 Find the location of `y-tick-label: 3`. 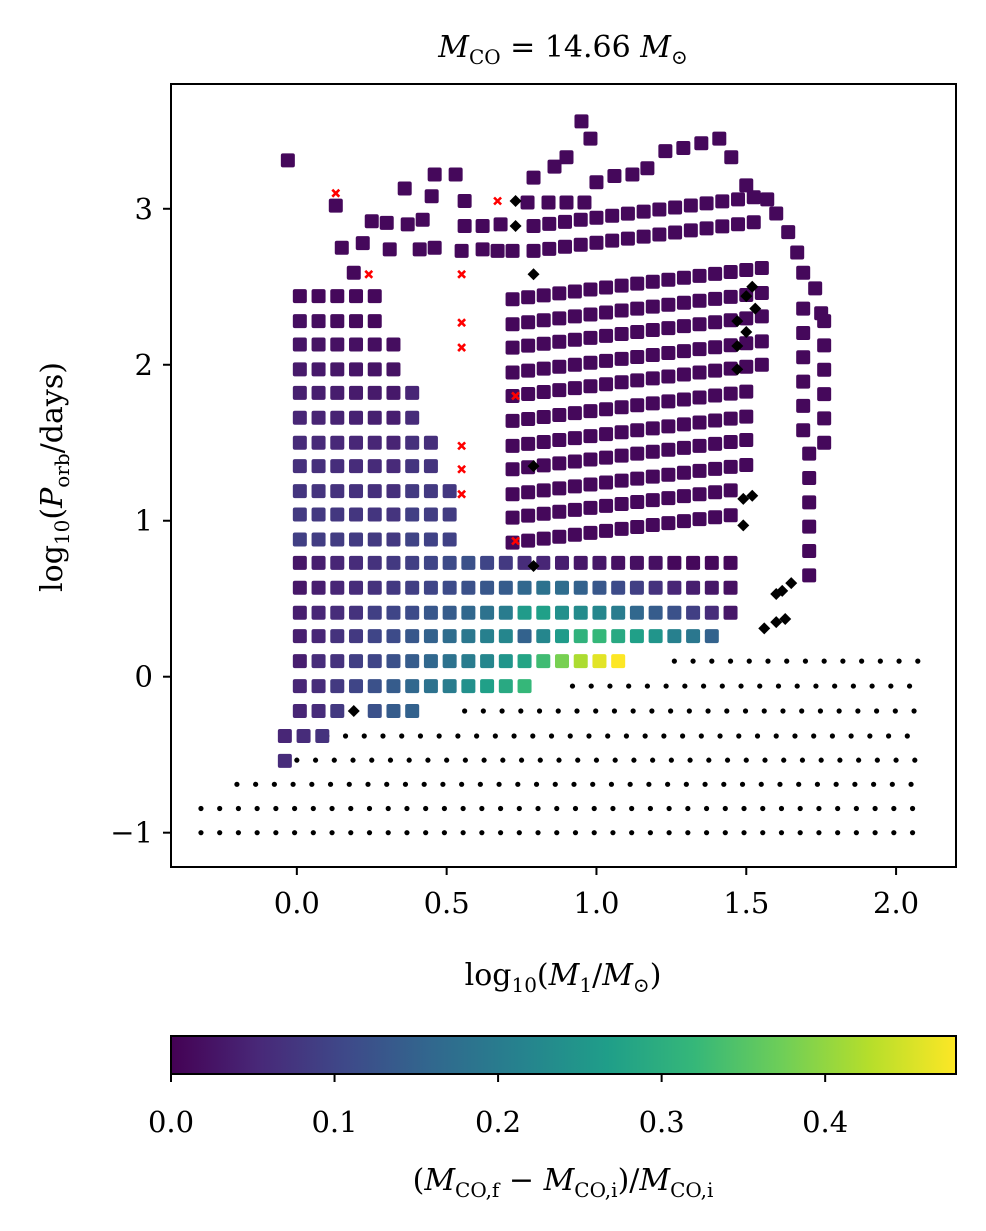

y-tick-label: 3 is located at coordinates (144, 209).